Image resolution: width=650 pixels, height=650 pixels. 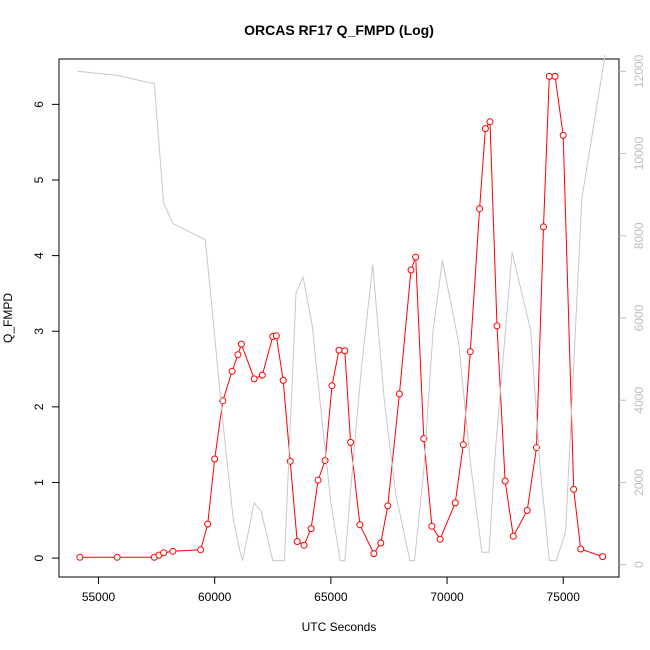 What do you see at coordinates (331, 597) in the screenshot?
I see `x-tick-label: 65000` at bounding box center [331, 597].